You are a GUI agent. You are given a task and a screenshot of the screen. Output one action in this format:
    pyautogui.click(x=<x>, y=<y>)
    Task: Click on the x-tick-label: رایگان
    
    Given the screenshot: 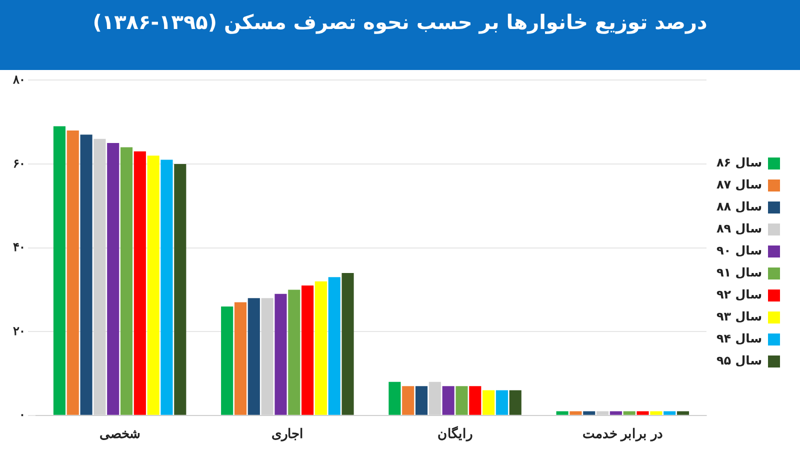 What is the action you would take?
    pyautogui.click(x=455, y=433)
    